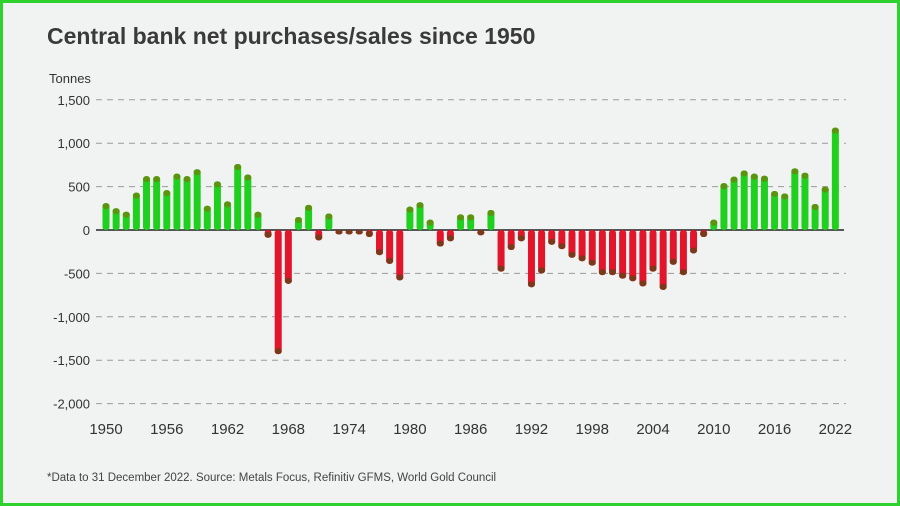 Image resolution: width=900 pixels, height=506 pixels. I want to click on bar-2015, so click(764, 202).